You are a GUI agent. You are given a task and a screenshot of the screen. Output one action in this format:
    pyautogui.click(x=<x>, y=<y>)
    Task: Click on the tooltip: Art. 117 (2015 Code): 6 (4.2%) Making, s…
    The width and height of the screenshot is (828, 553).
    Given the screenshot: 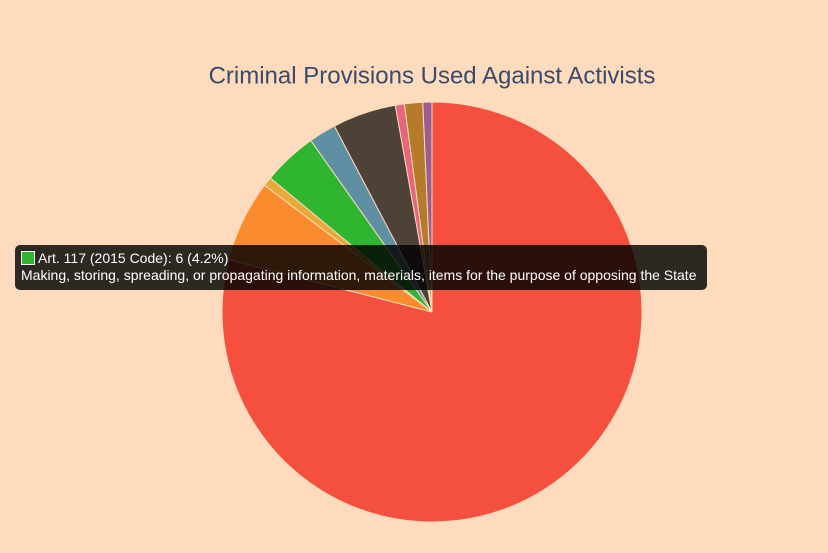 What is the action you would take?
    pyautogui.click(x=361, y=267)
    